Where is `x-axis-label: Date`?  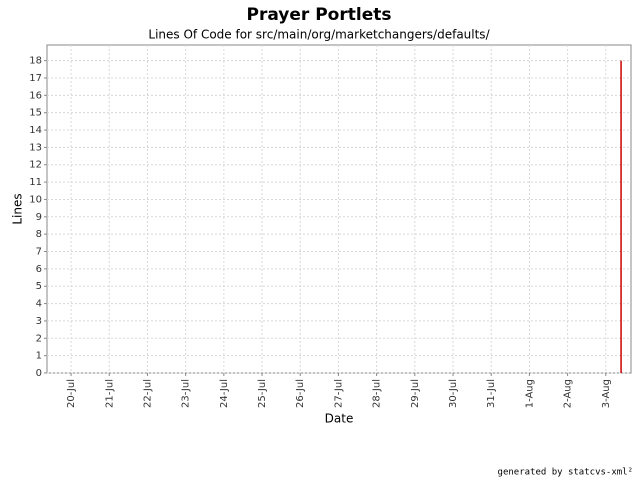
x-axis-label: Date is located at coordinates (339, 419).